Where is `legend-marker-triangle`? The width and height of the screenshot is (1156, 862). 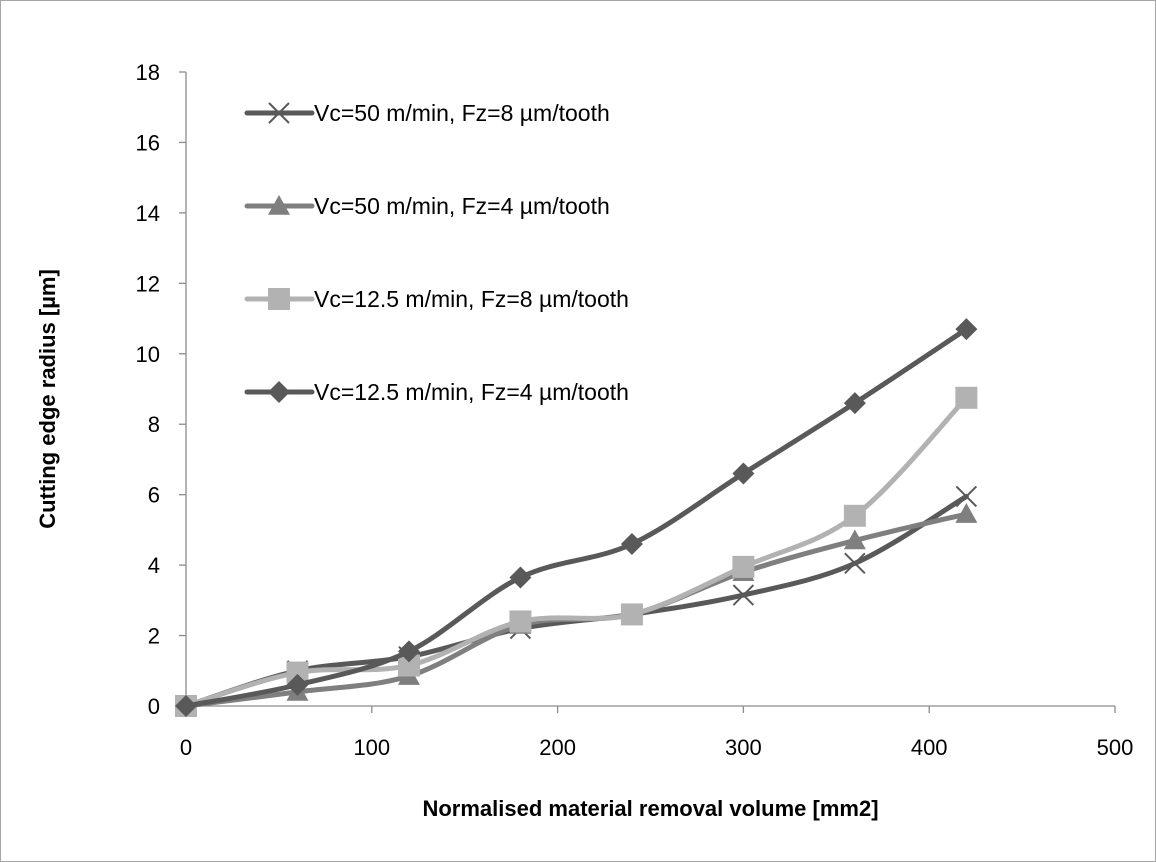 legend-marker-triangle is located at coordinates (279, 205).